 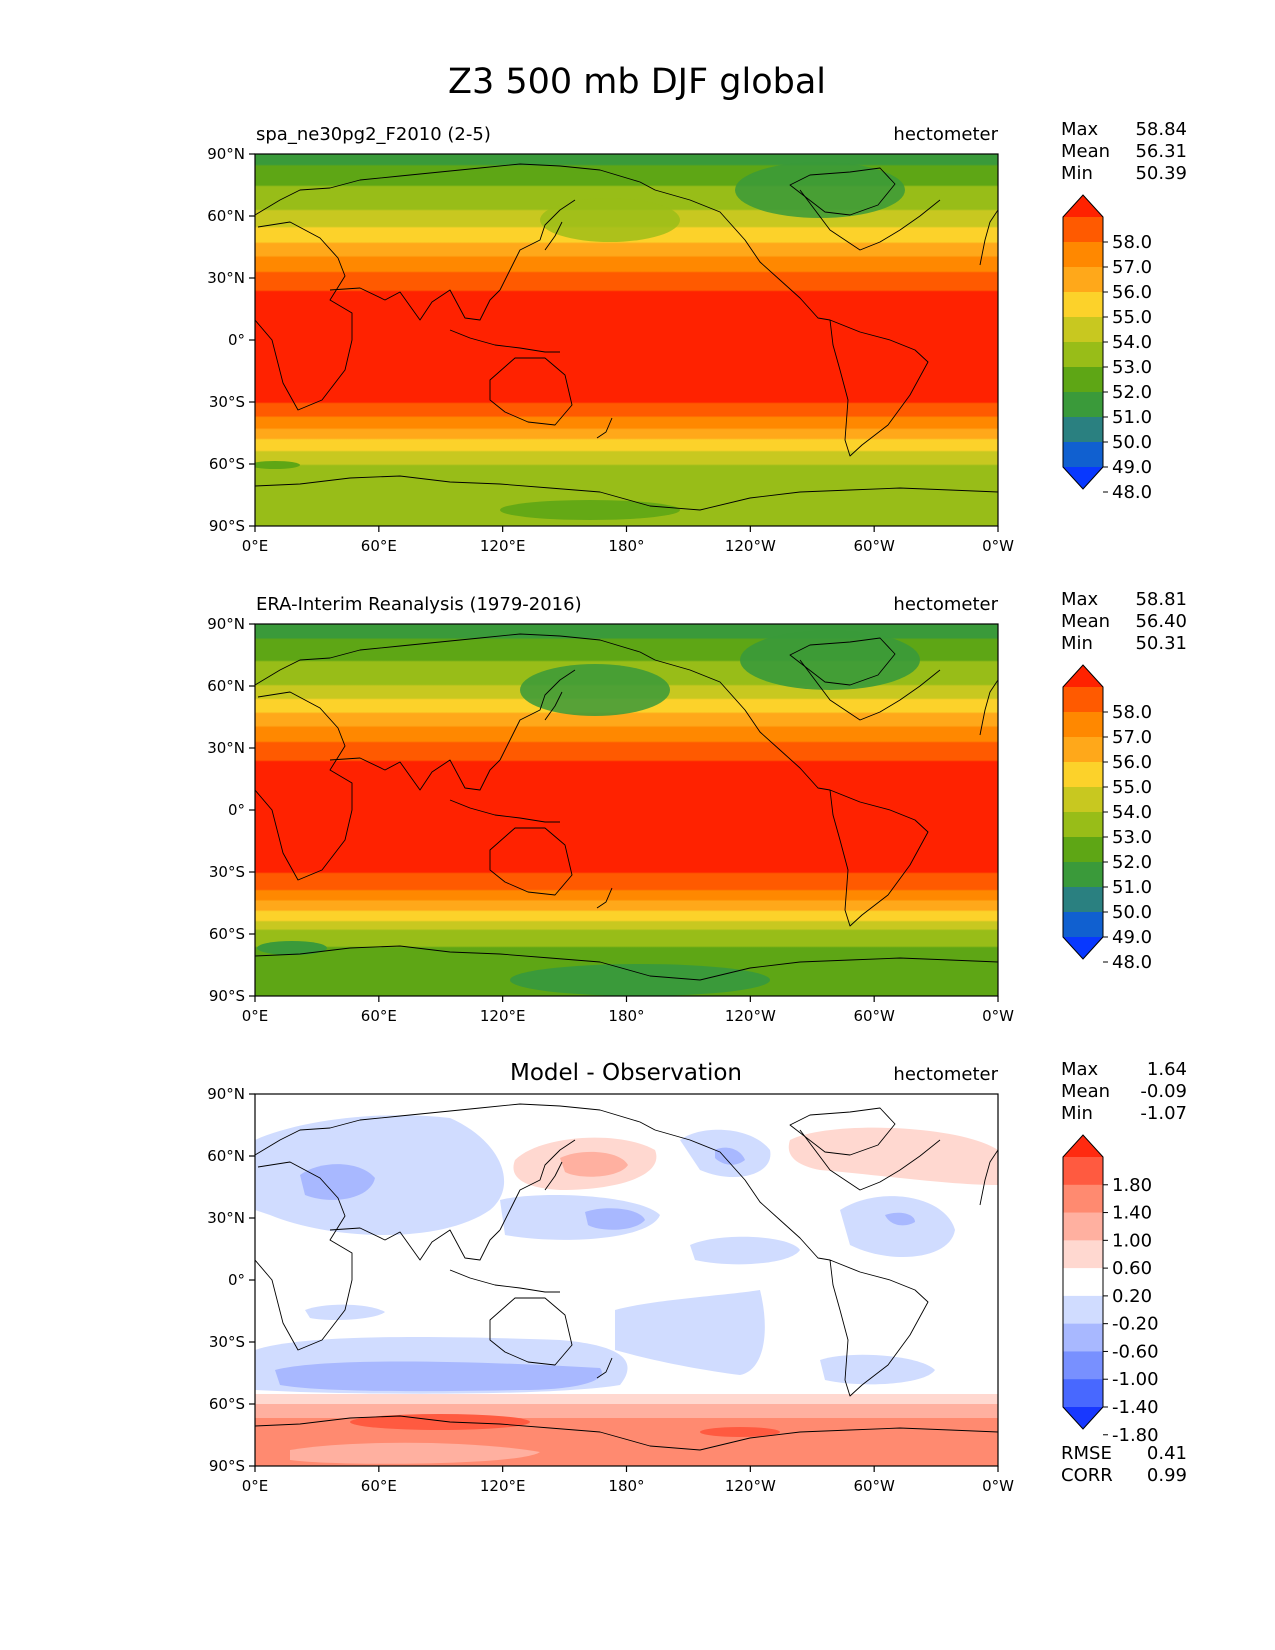 What do you see at coordinates (438, 1376) in the screenshot?
I see `region-southern-indian-core` at bounding box center [438, 1376].